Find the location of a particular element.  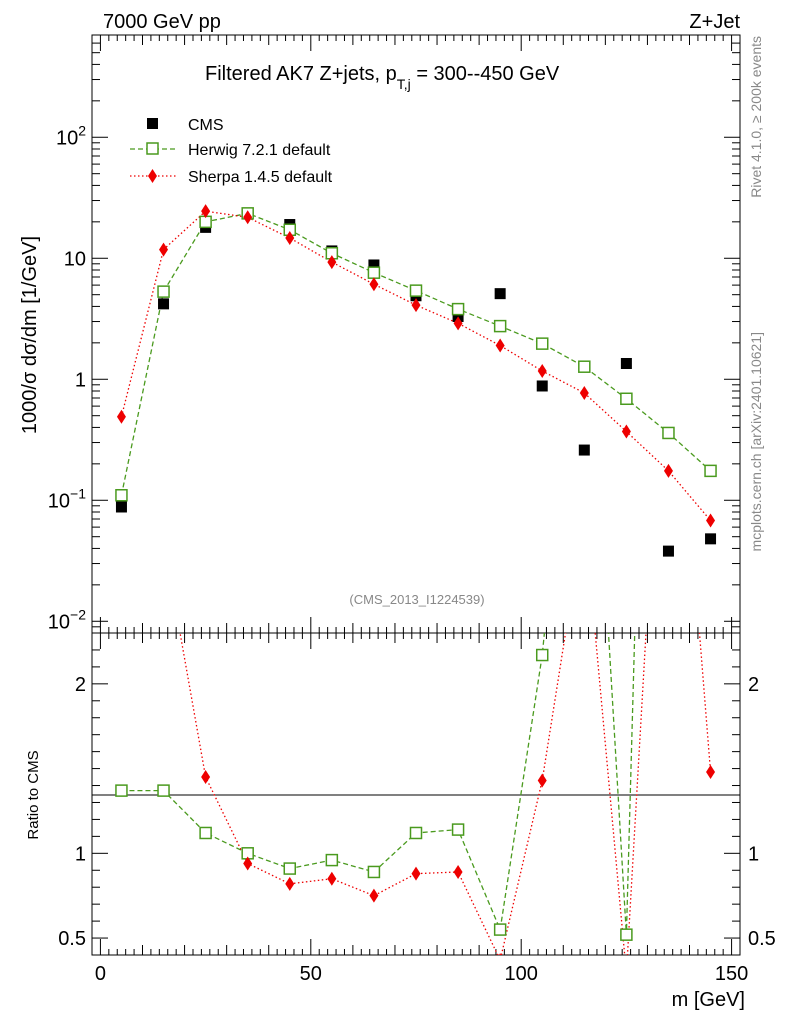

ratio-tick-label-right: 2 is located at coordinates (753, 685).